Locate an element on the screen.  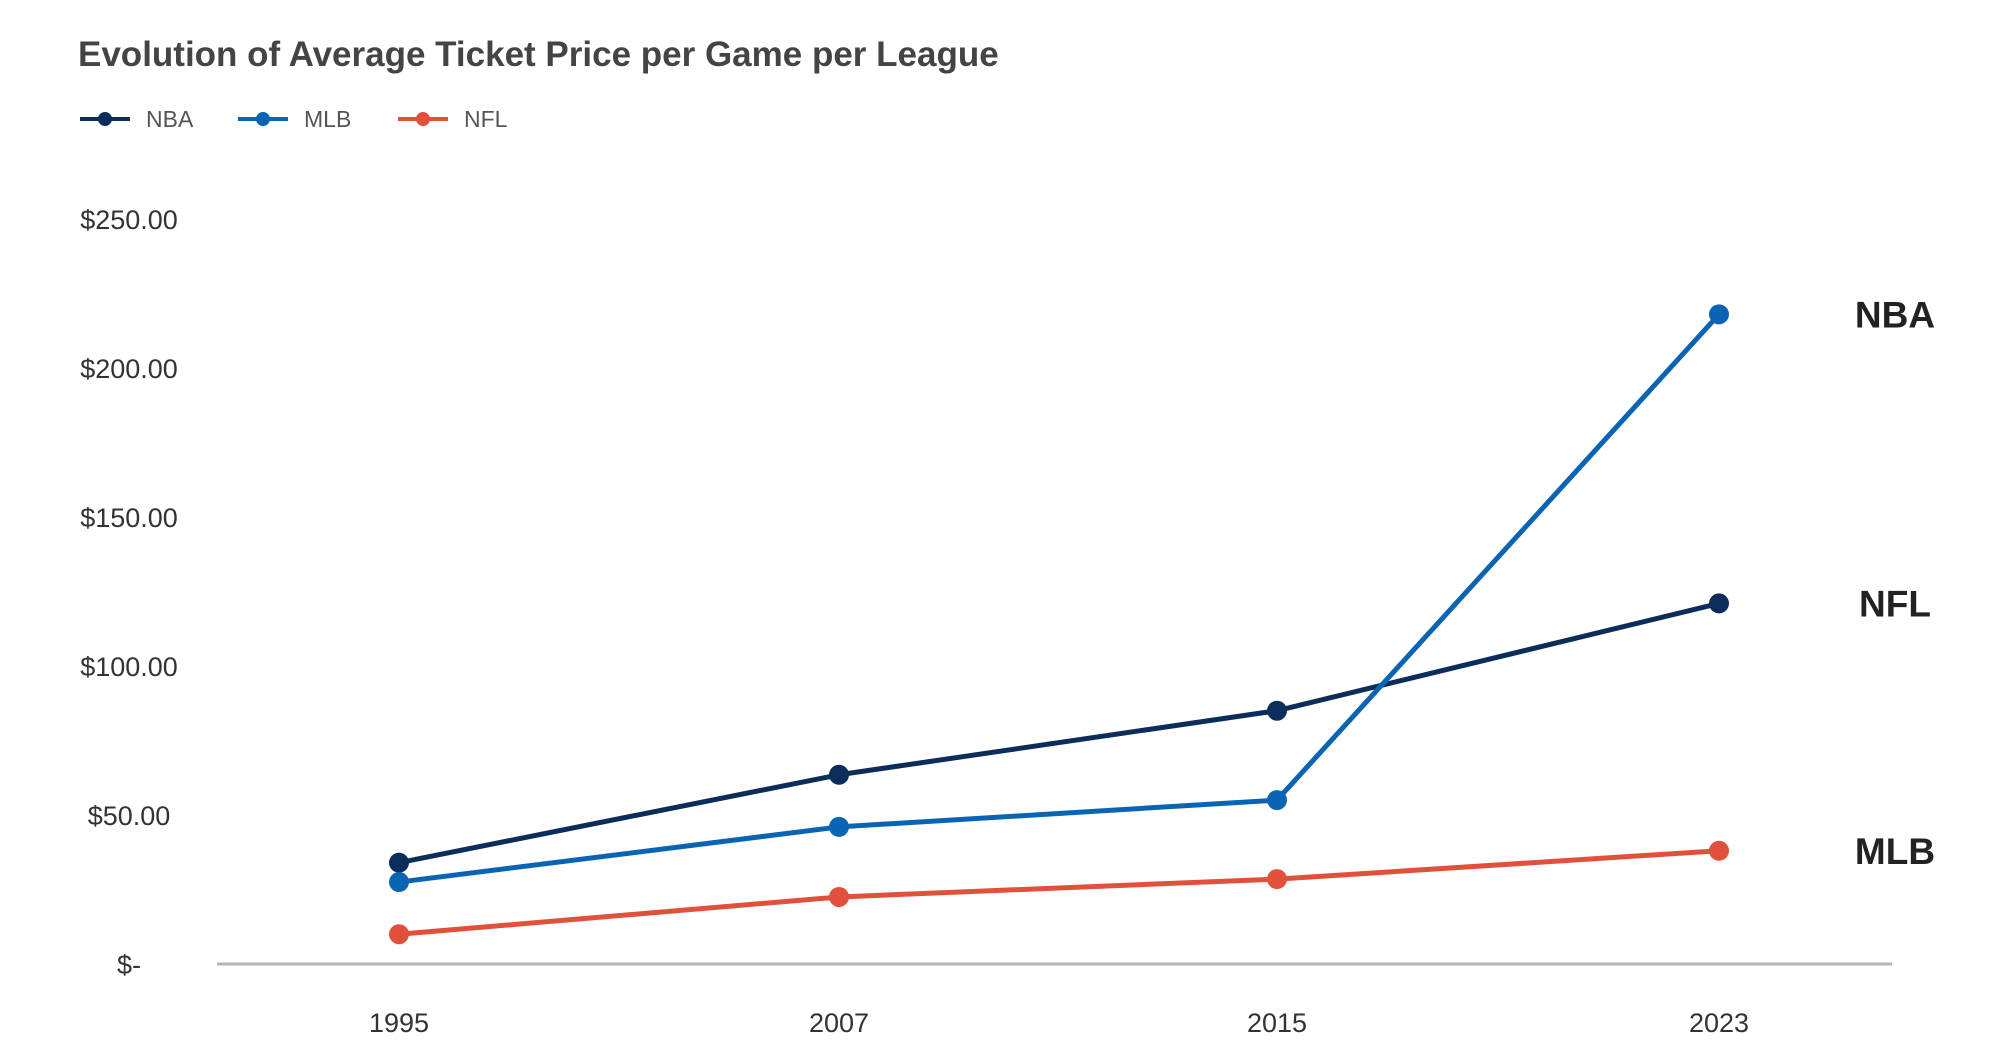
x-tick-label: 2023 is located at coordinates (1719, 1023).